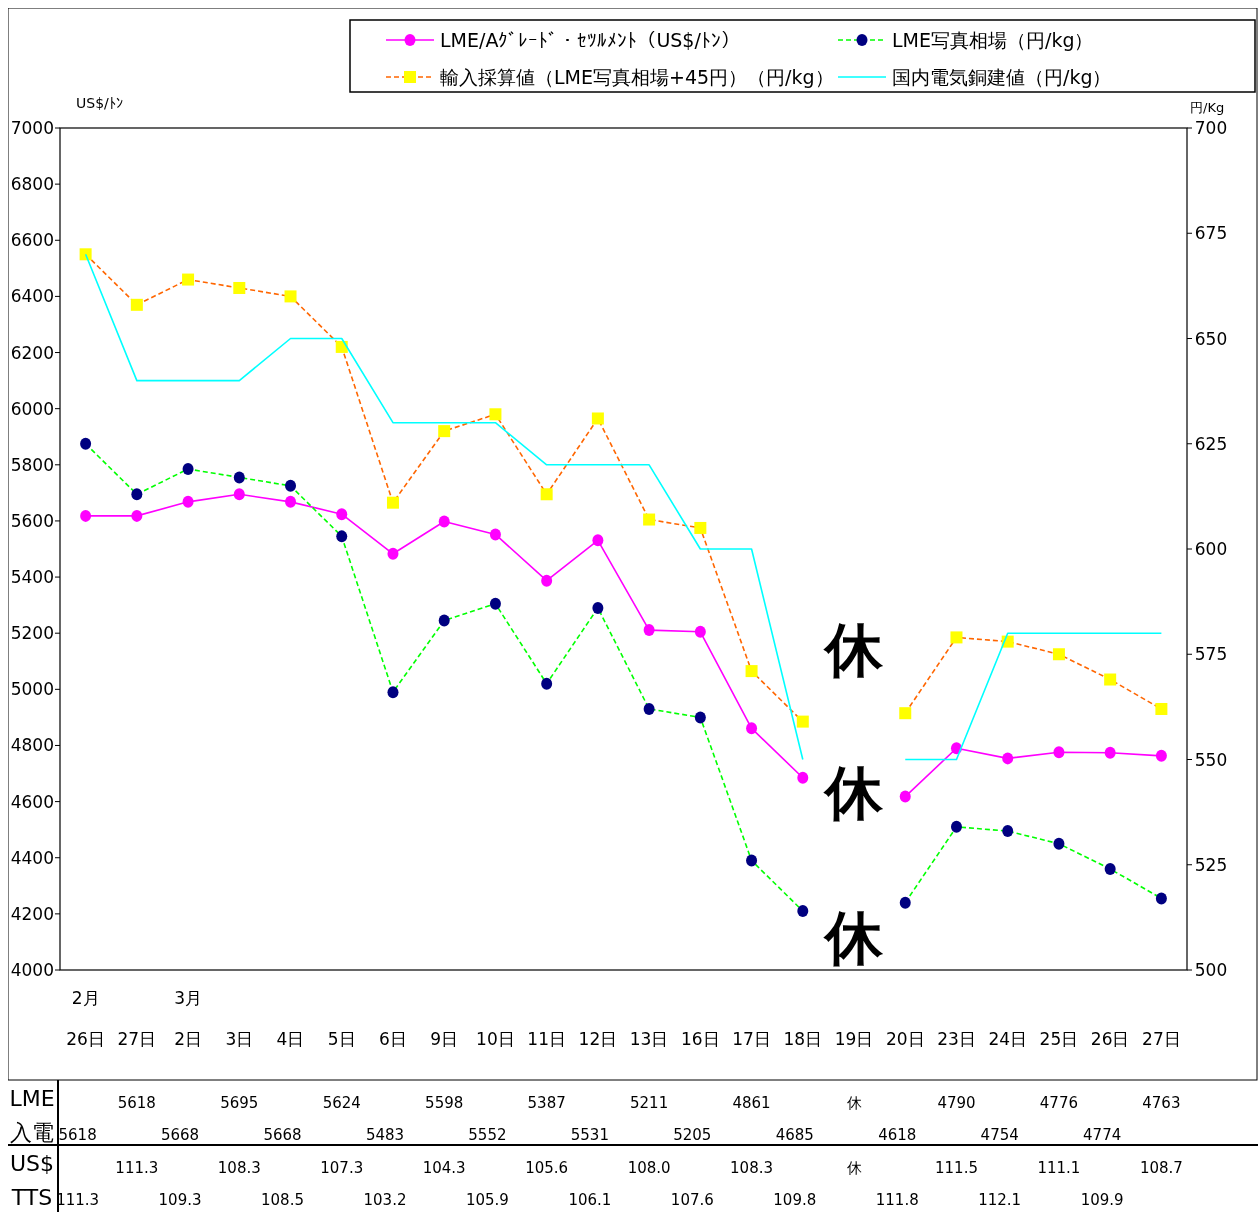  Describe the element at coordinates (1102, 1200) in the screenshot. I see `text: 109.9` at that location.